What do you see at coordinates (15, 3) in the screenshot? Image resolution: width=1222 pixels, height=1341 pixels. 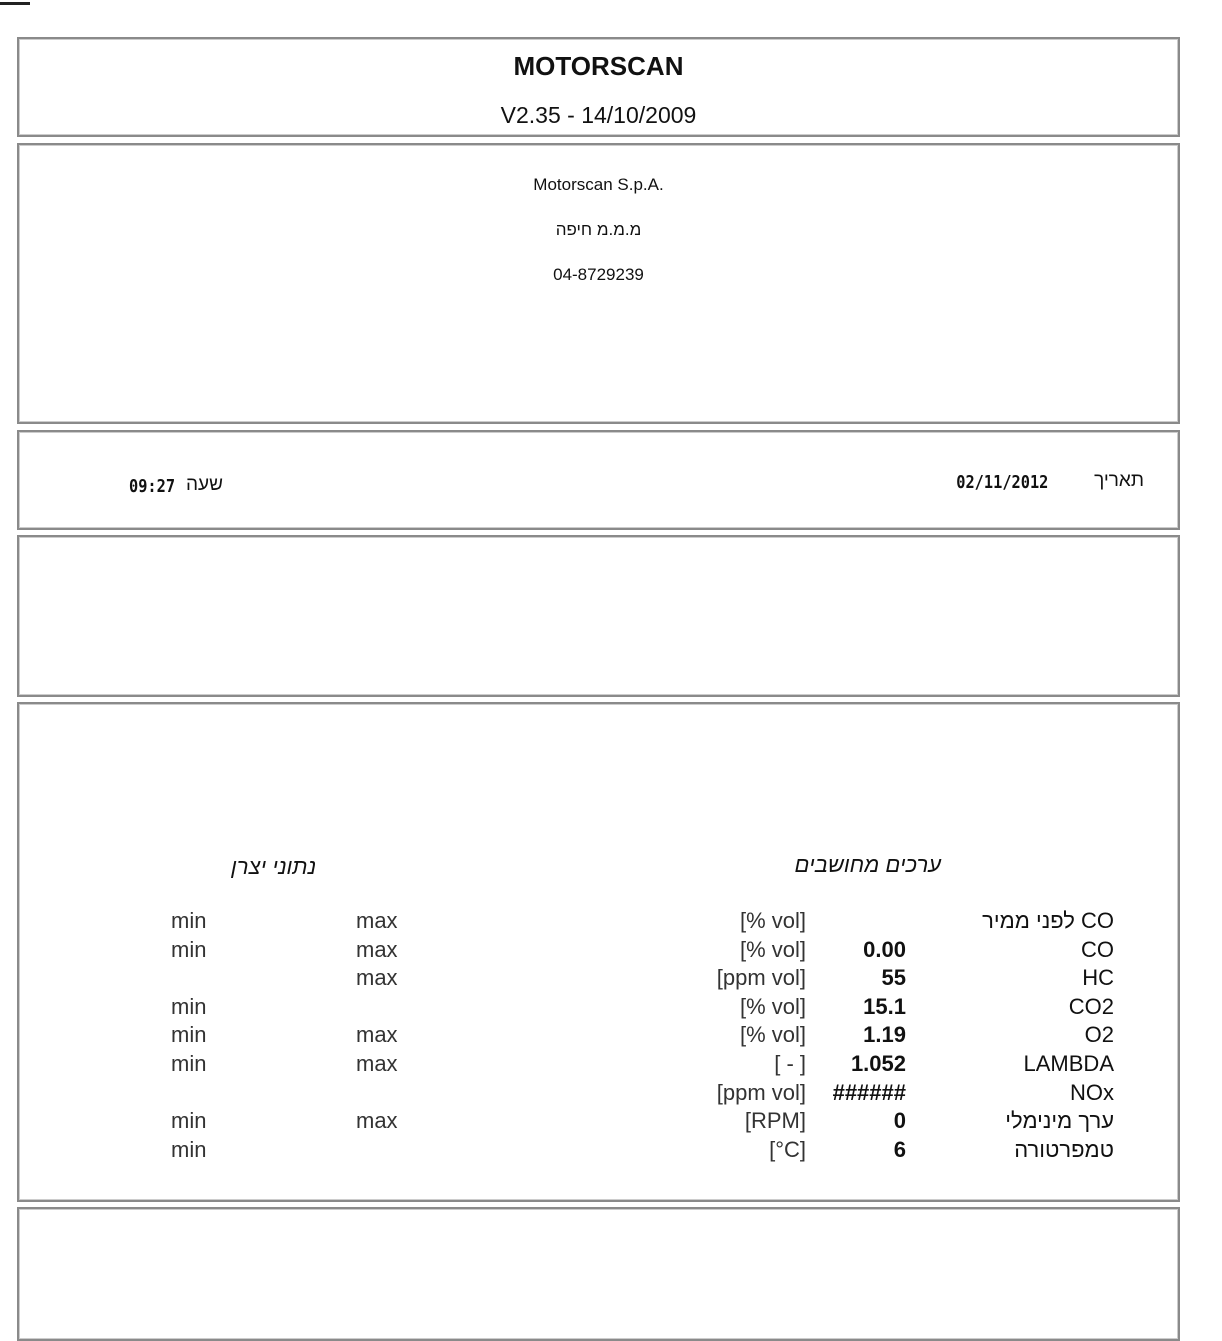 I see `scan-mark` at bounding box center [15, 3].